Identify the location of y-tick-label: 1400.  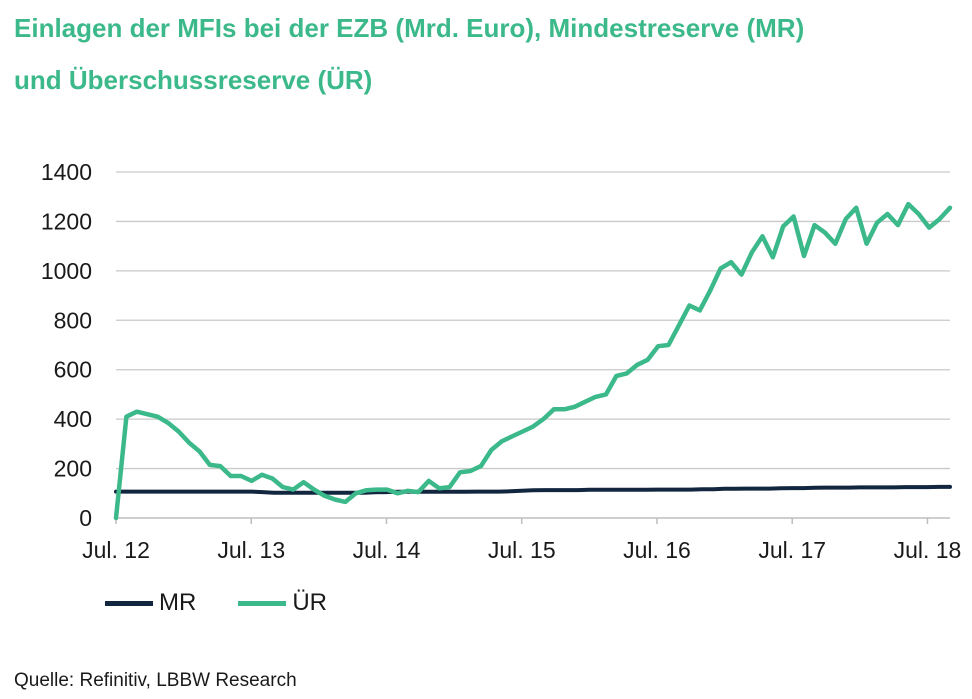
(66, 172).